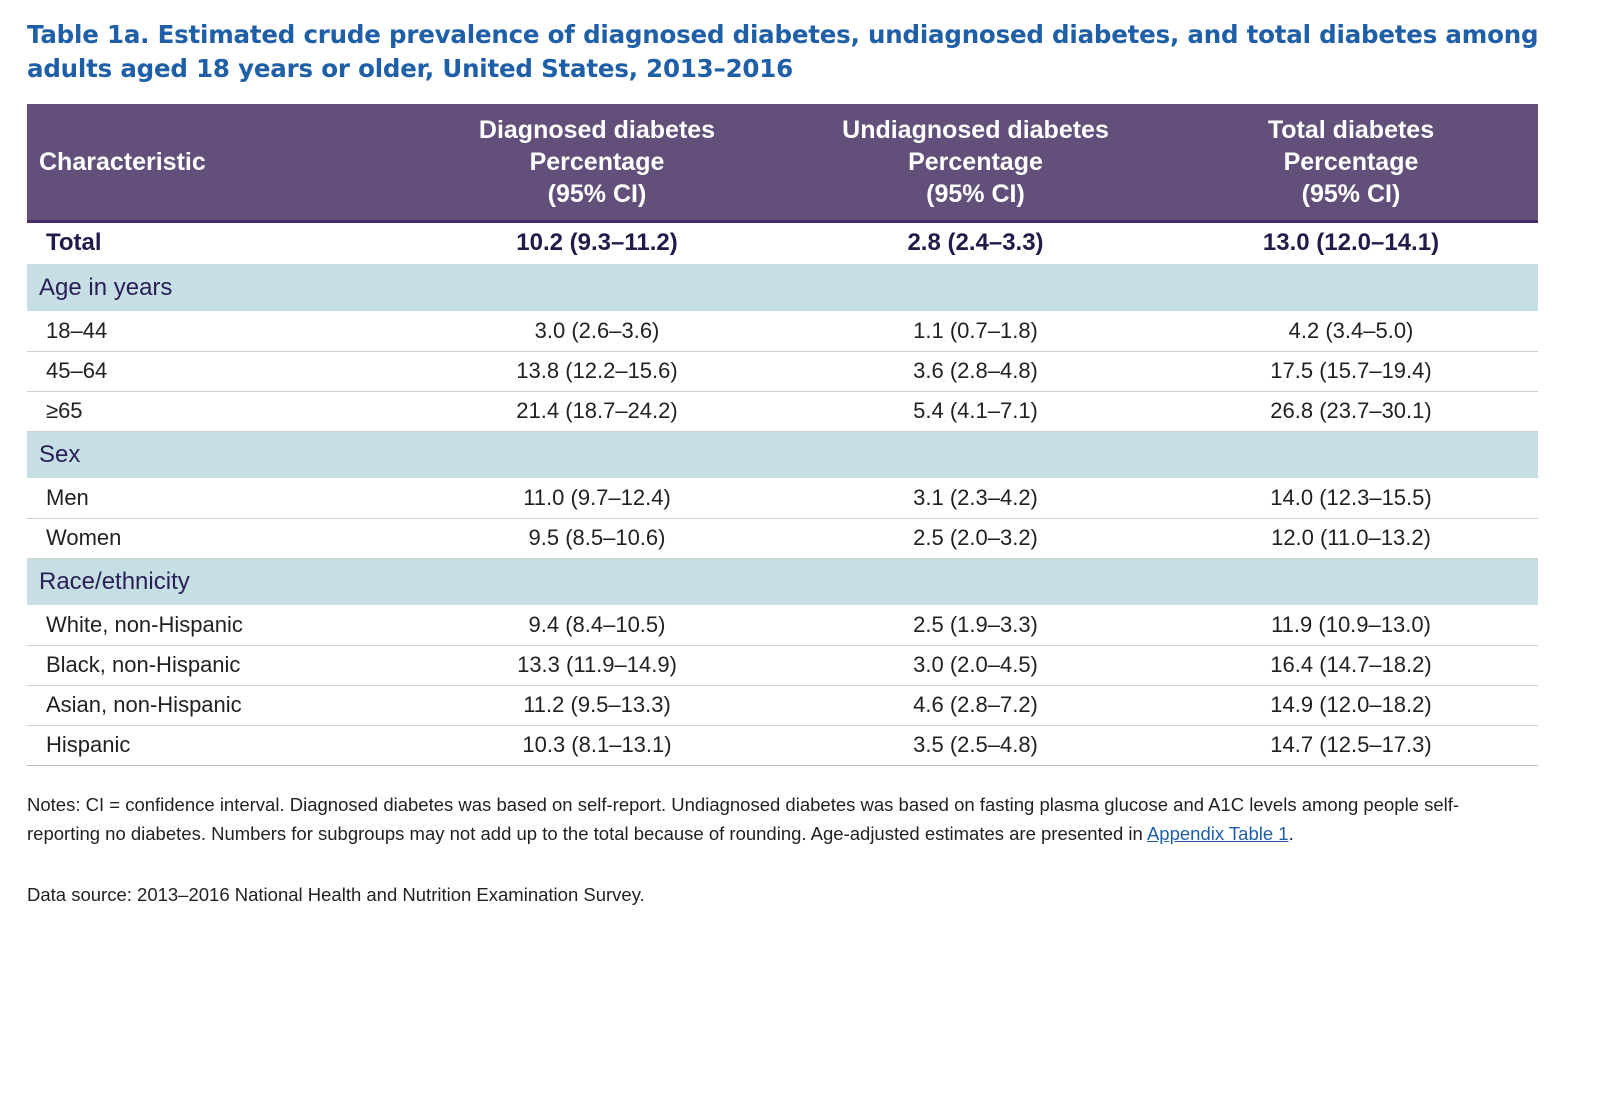  What do you see at coordinates (975, 331) in the screenshot?
I see `cell-undiagnosed: 1.1 (0.7–1.8)` at bounding box center [975, 331].